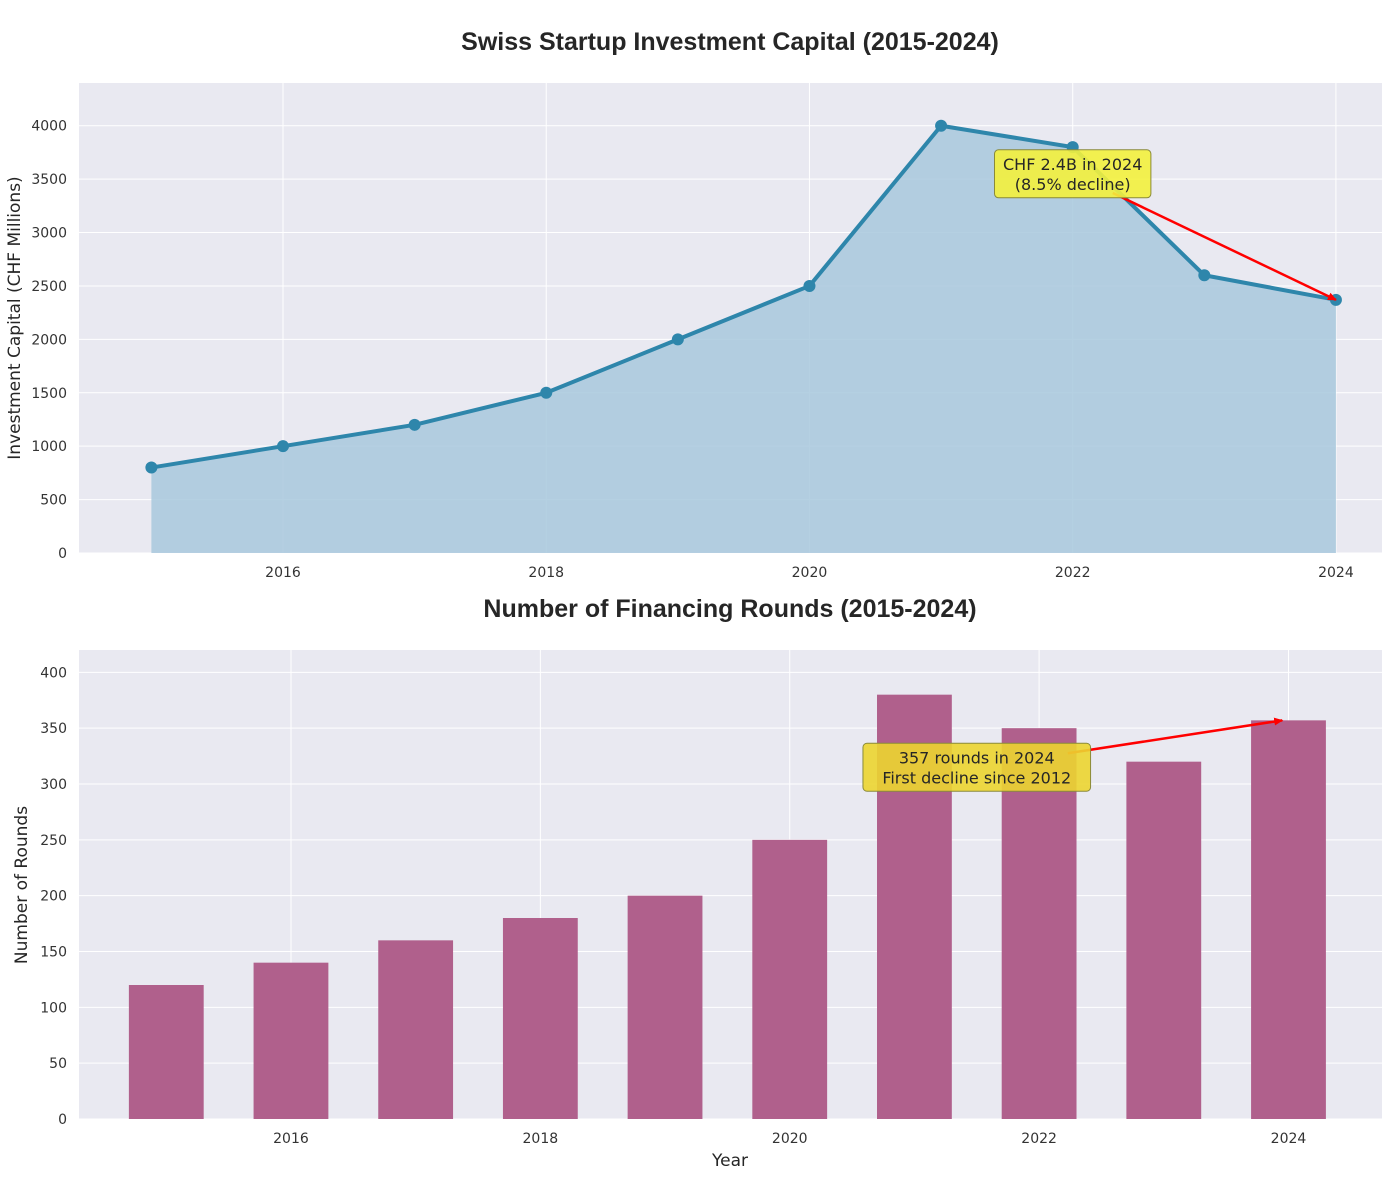 Image resolution: width=1388 pixels, height=1186 pixels. What do you see at coordinates (53, 501) in the screenshot?
I see `top-y-tick-label: 500` at bounding box center [53, 501].